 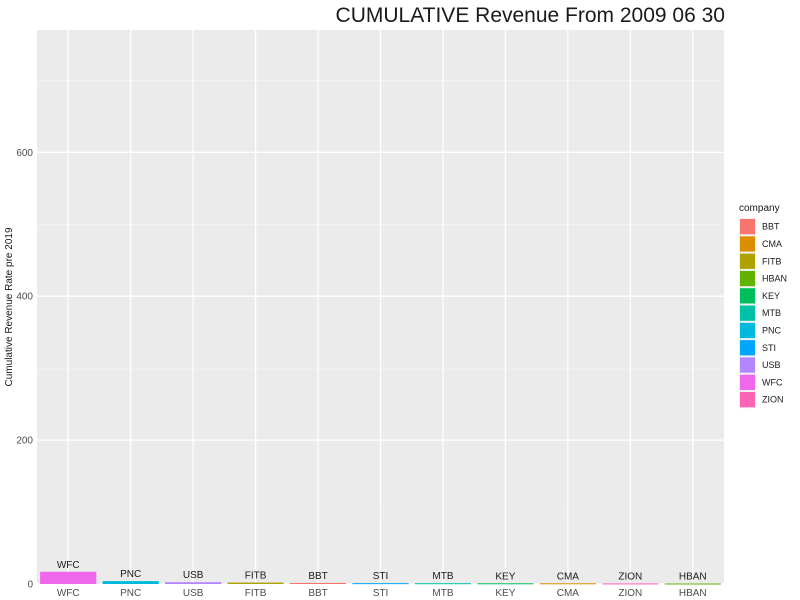 What do you see at coordinates (193, 593) in the screenshot?
I see `x-tick-label: USB` at bounding box center [193, 593].